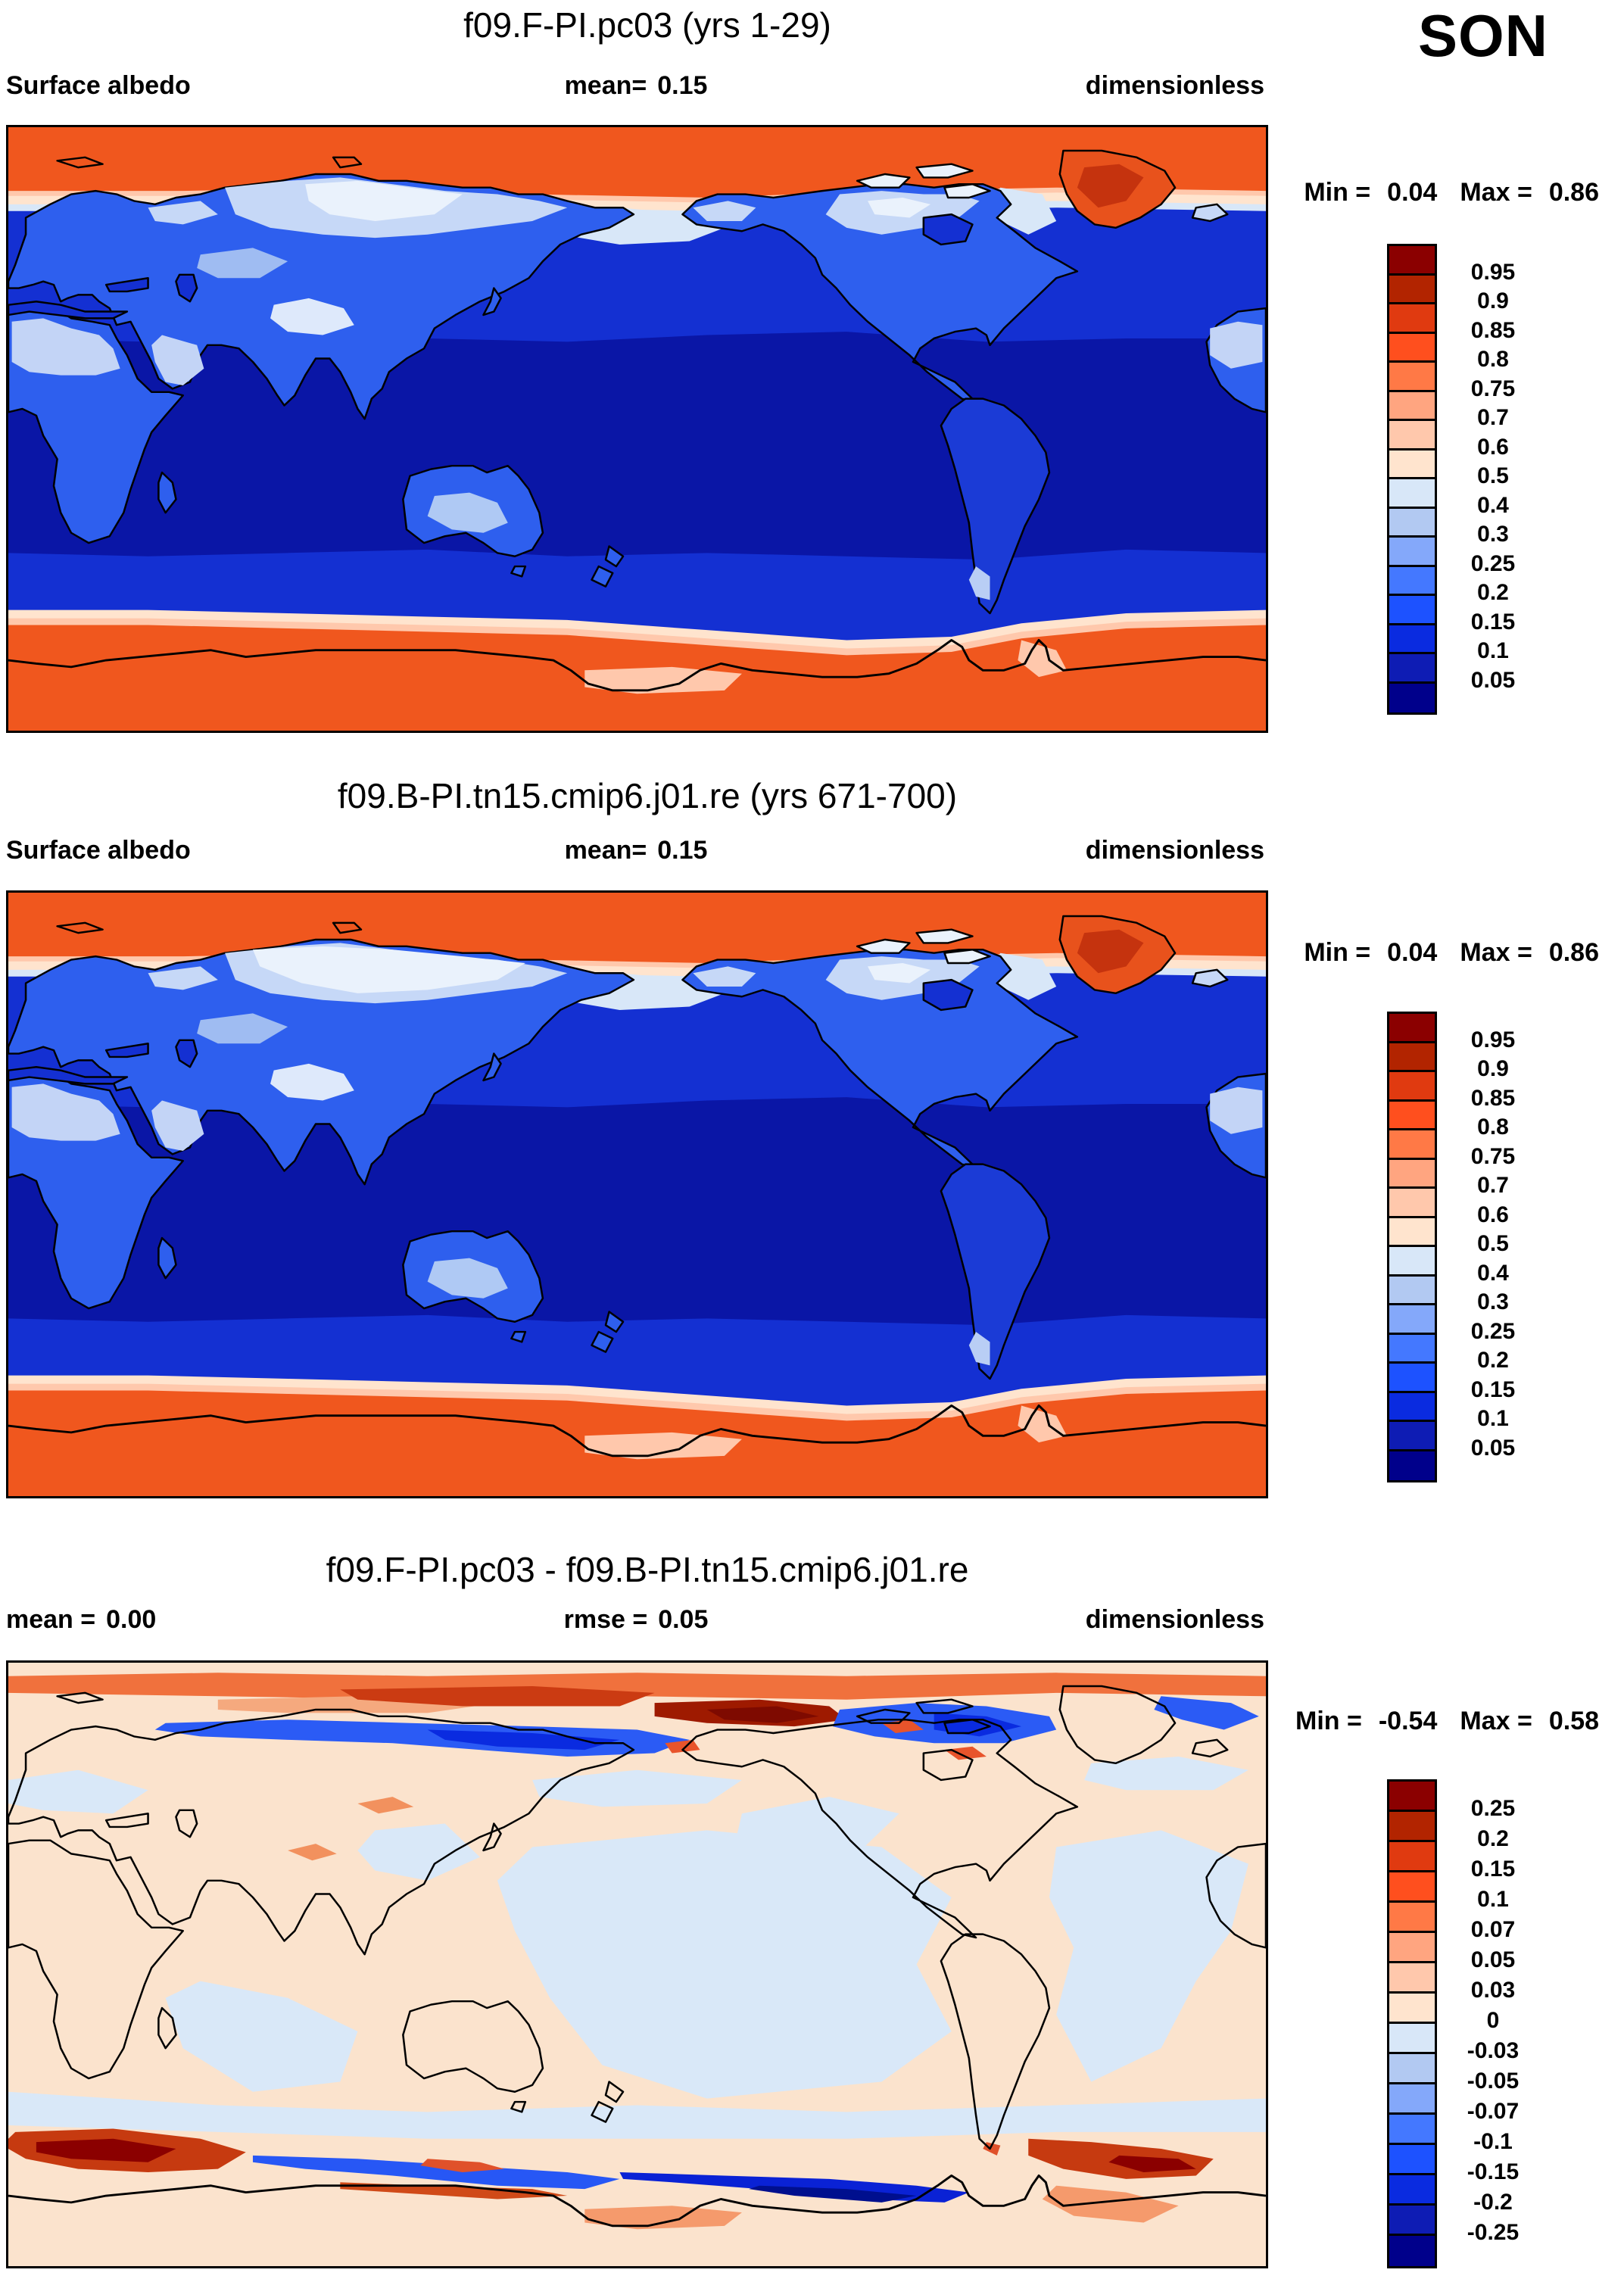 The width and height of the screenshot is (1624, 2279). What do you see at coordinates (683, 1619) in the screenshot?
I see `panel-3-rmse-value: 0.05` at bounding box center [683, 1619].